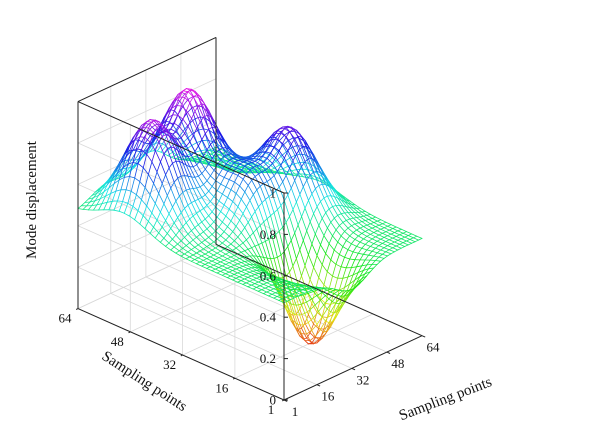 The image size is (600, 443). What do you see at coordinates (147, 111) in the screenshot?
I see `back-wall-gridline` at bounding box center [147, 111].